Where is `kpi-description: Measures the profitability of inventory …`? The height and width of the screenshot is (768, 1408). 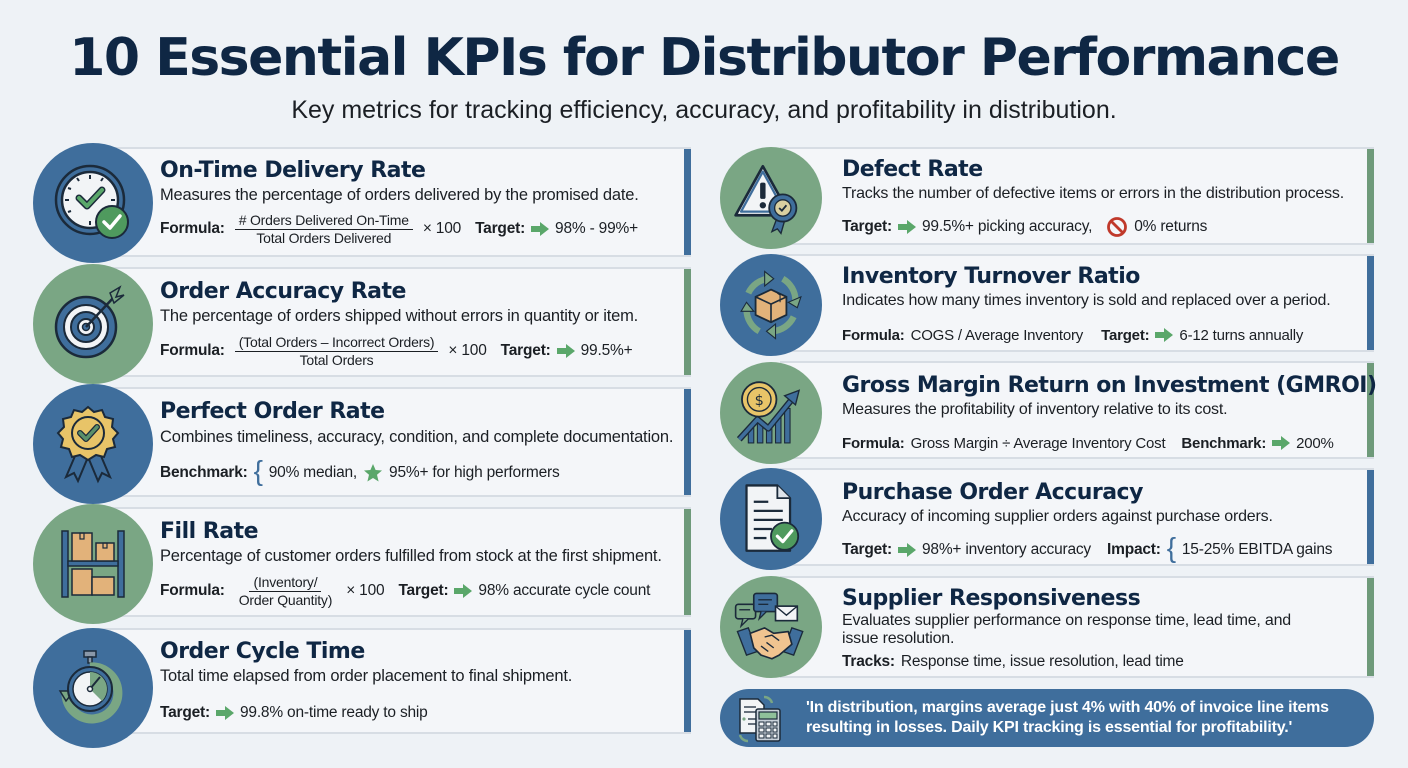 kpi-description: Measures the profitability of inventory … is located at coordinates (1035, 409).